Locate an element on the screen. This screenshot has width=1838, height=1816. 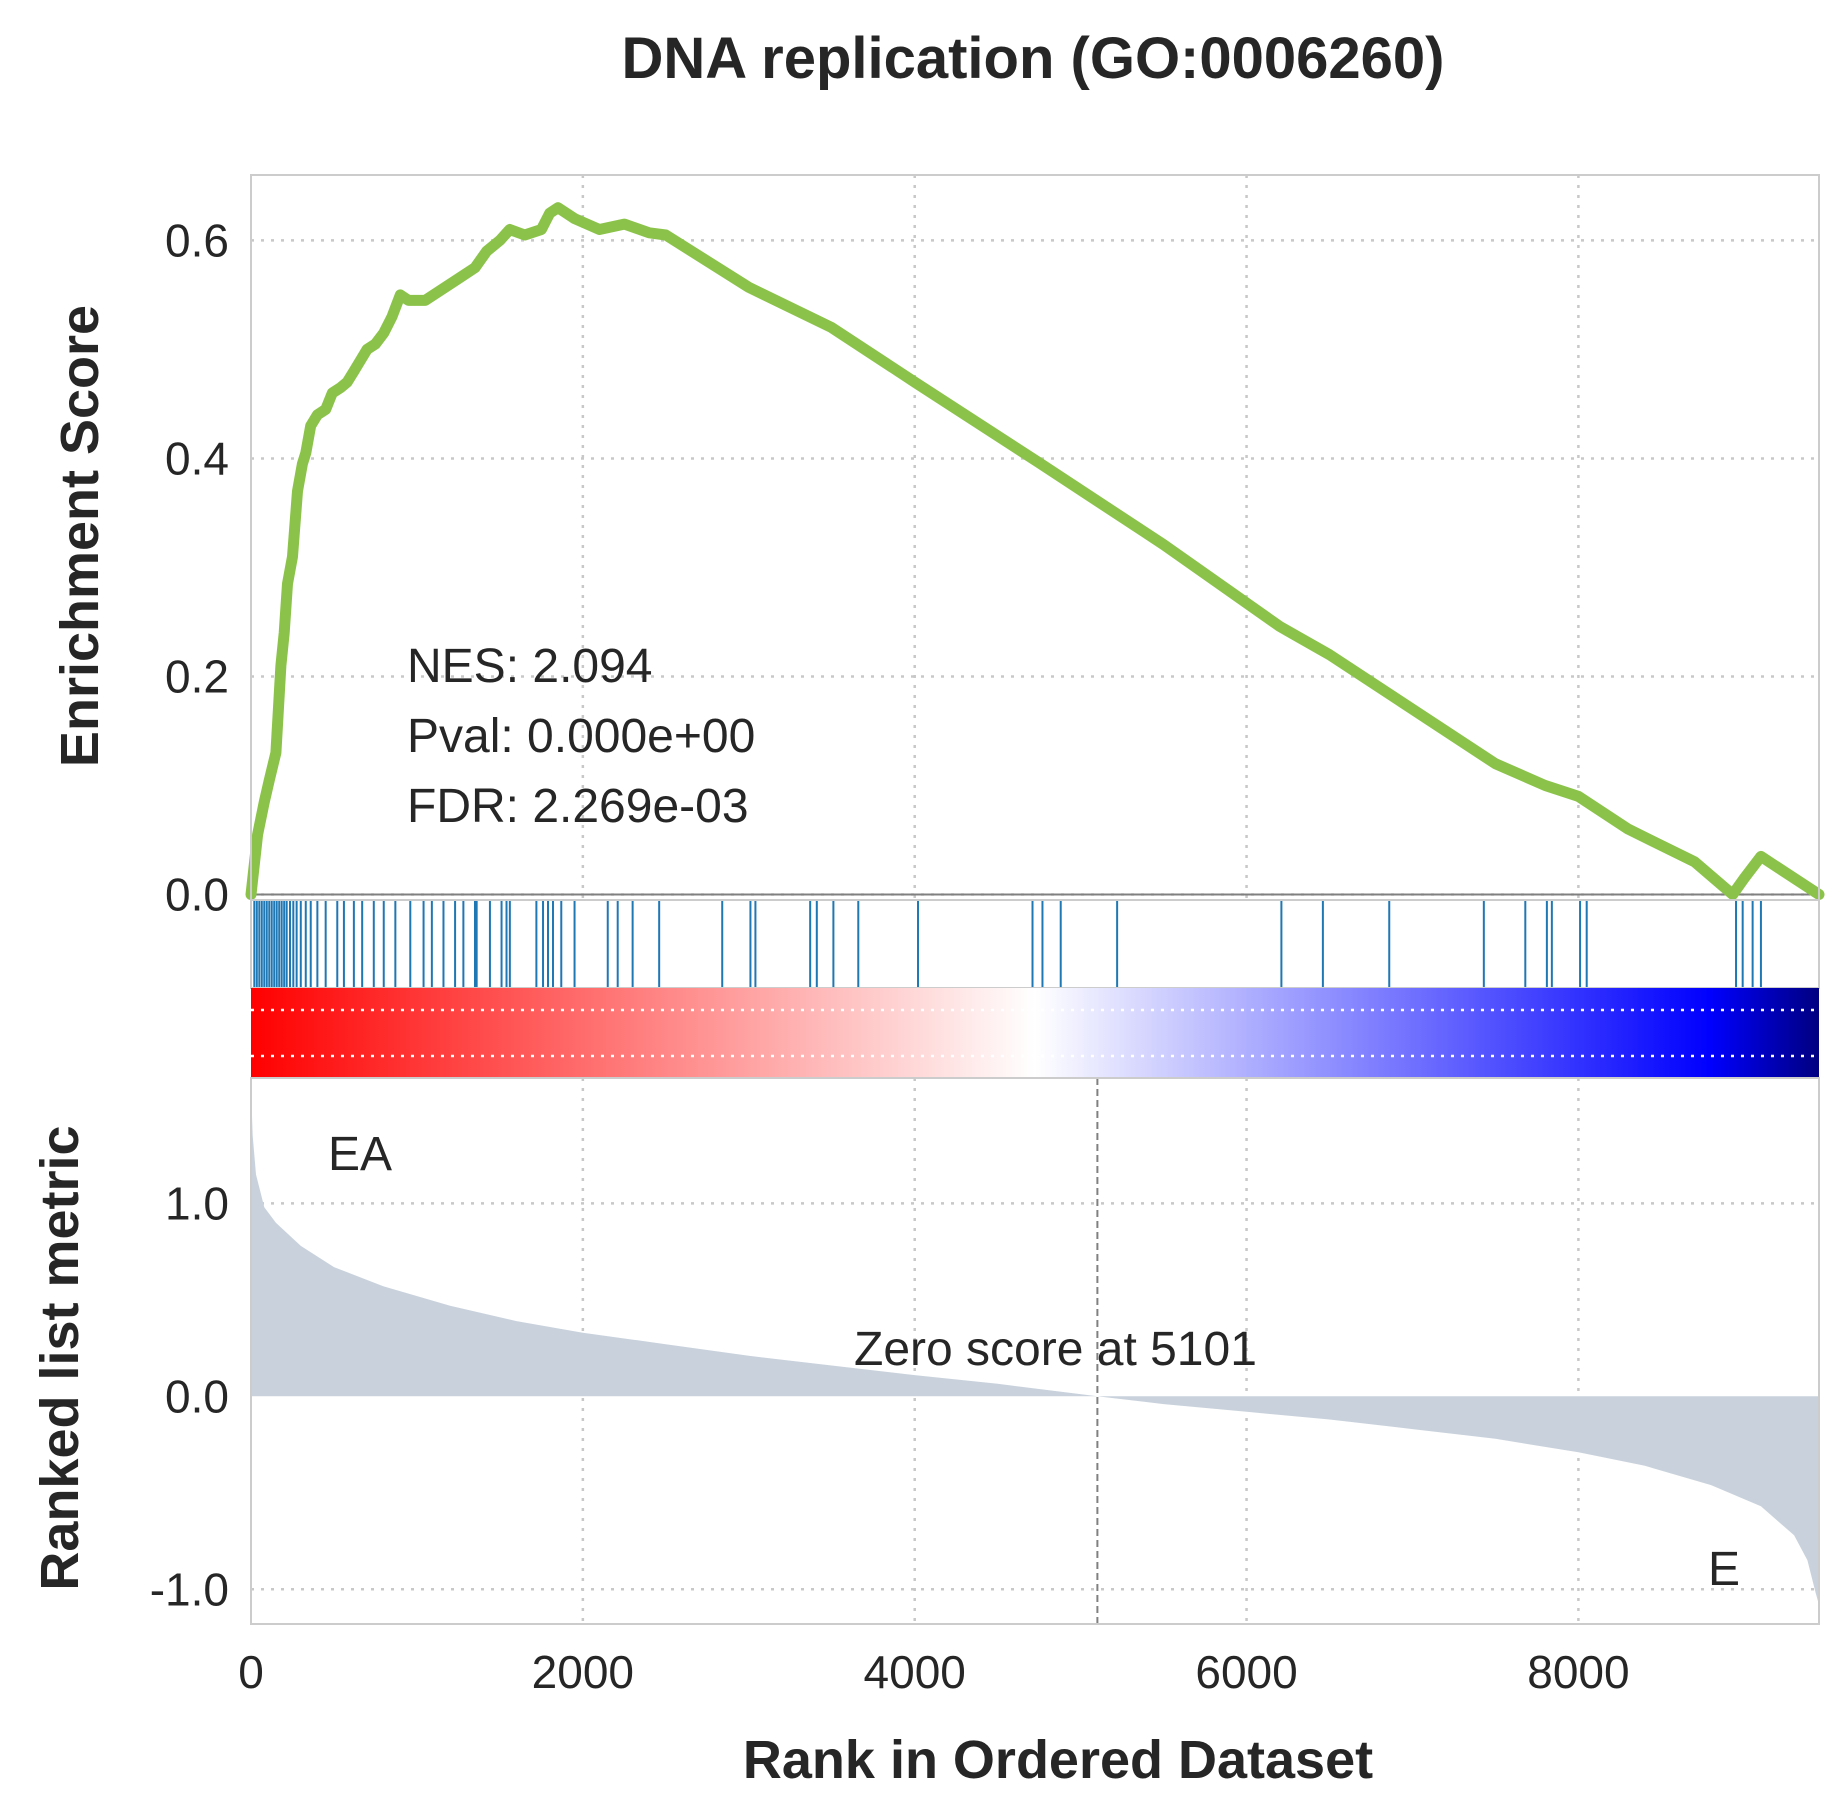
zero-score-label: Zero score at 5101 is located at coordinates (1055, 1349).